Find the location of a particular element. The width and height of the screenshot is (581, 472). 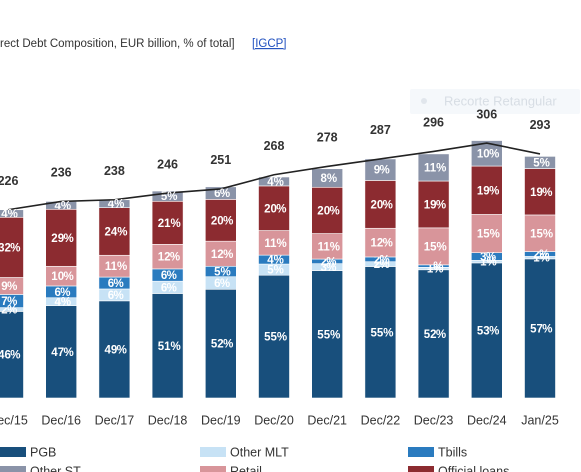

total-label: 251 is located at coordinates (220, 160).